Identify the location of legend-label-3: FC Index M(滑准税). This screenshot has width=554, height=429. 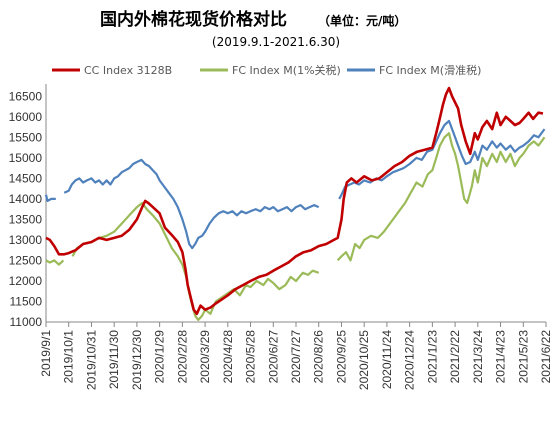
(430, 70).